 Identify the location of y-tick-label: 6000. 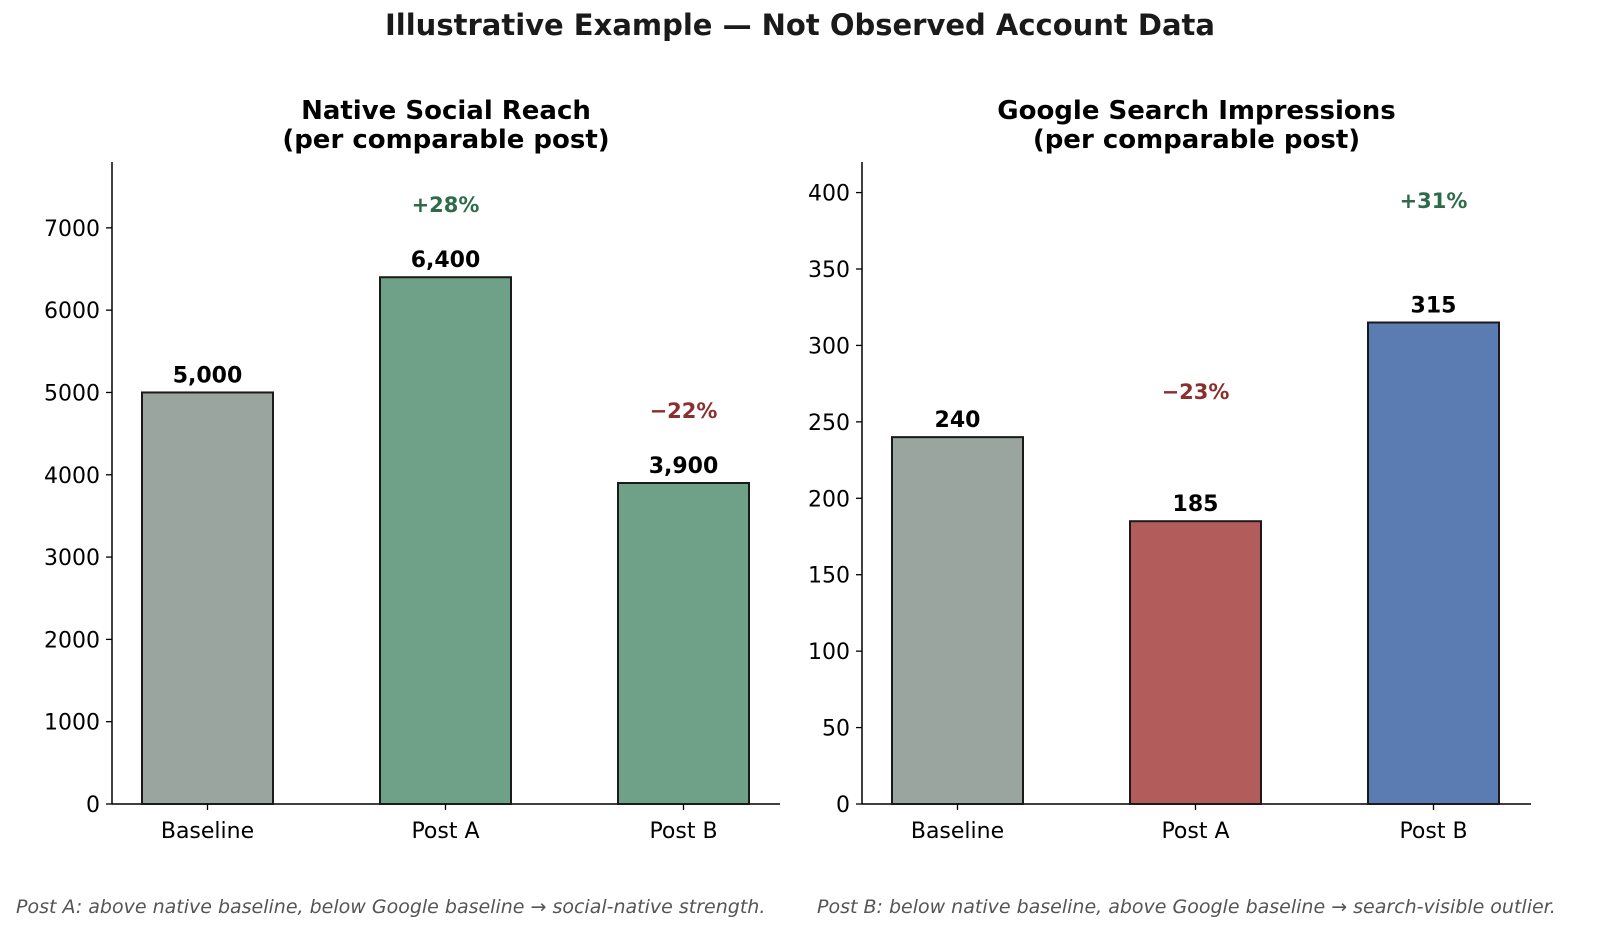
(72, 311).